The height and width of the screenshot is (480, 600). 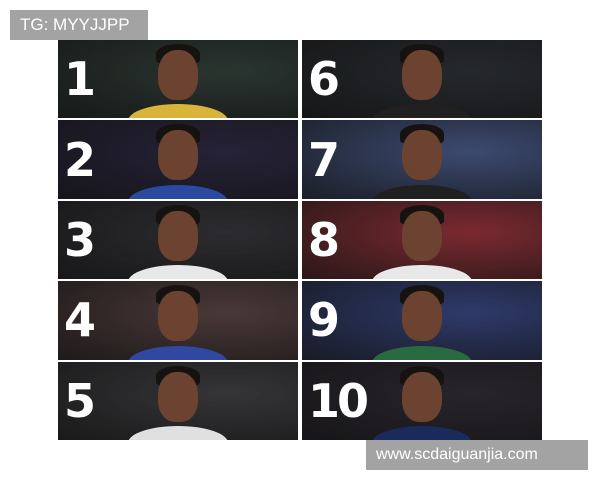 I want to click on player-panel: 2, so click(x=178, y=159).